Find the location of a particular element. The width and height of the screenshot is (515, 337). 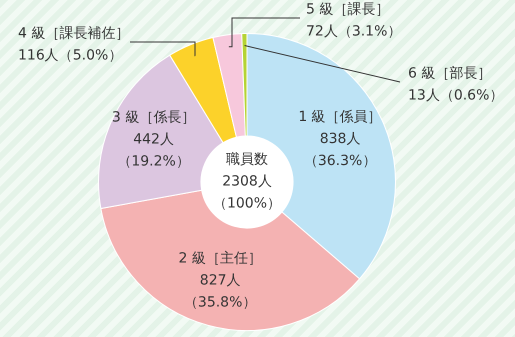

text: （100%） is located at coordinates (247, 204).